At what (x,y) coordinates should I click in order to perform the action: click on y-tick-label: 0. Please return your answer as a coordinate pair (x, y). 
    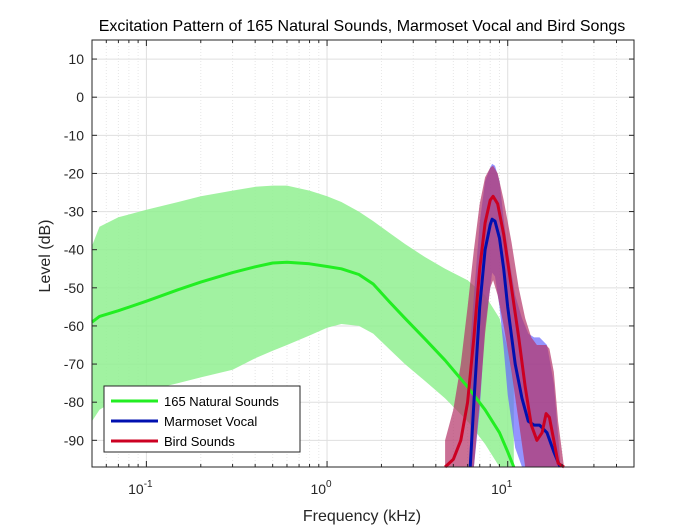
    Looking at the image, I should click on (80, 97).